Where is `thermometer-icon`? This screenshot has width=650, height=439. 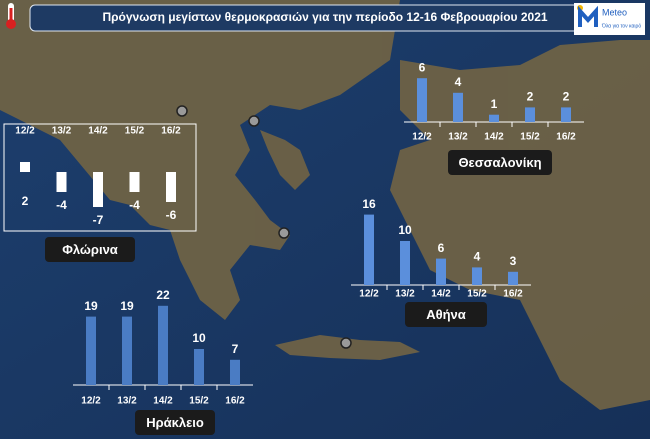 thermometer-icon is located at coordinates (11, 16).